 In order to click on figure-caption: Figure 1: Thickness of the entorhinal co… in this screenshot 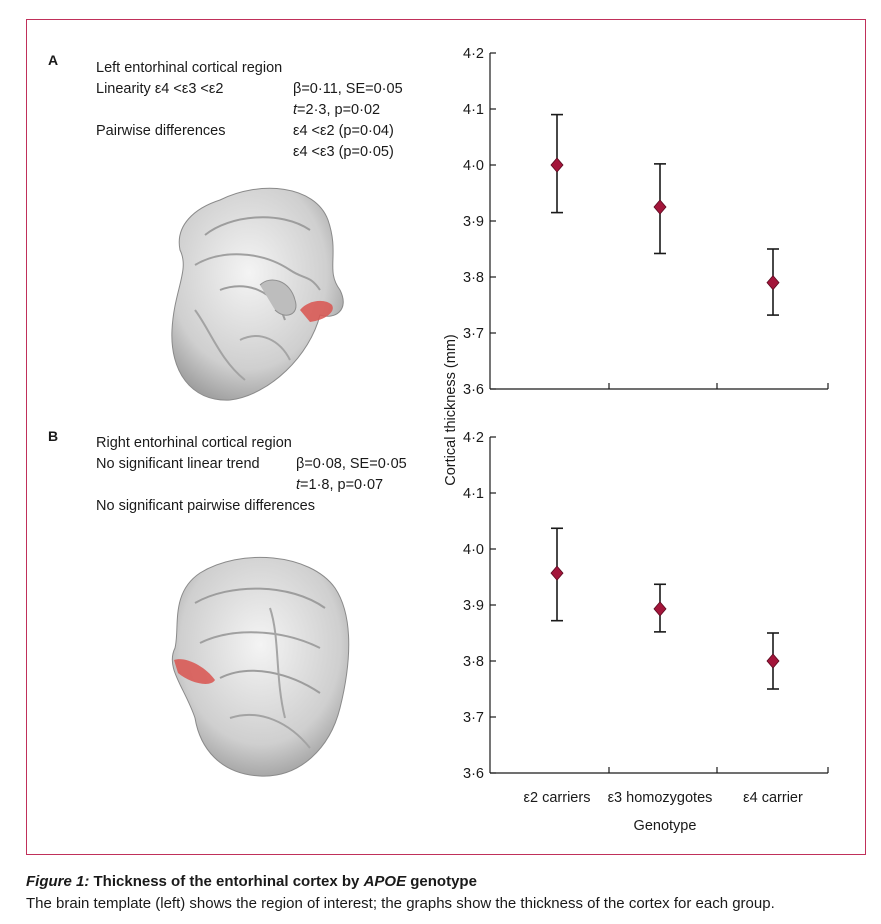, I will do `click(400, 893)`.